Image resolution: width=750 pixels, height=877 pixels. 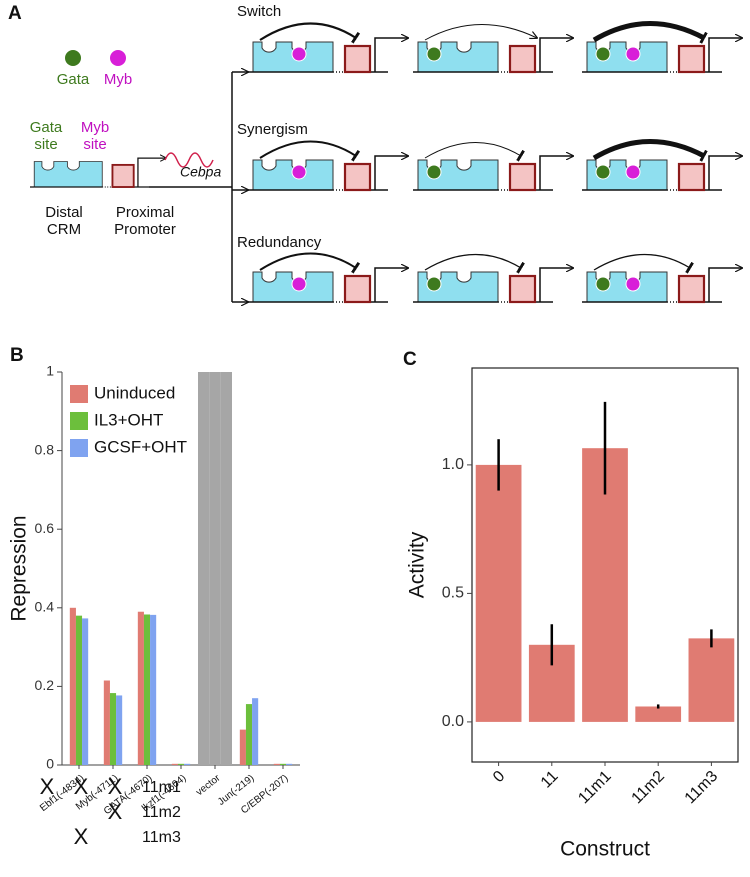 What do you see at coordinates (134, 392) in the screenshot?
I see `legend-label: Uninduced` at bounding box center [134, 392].